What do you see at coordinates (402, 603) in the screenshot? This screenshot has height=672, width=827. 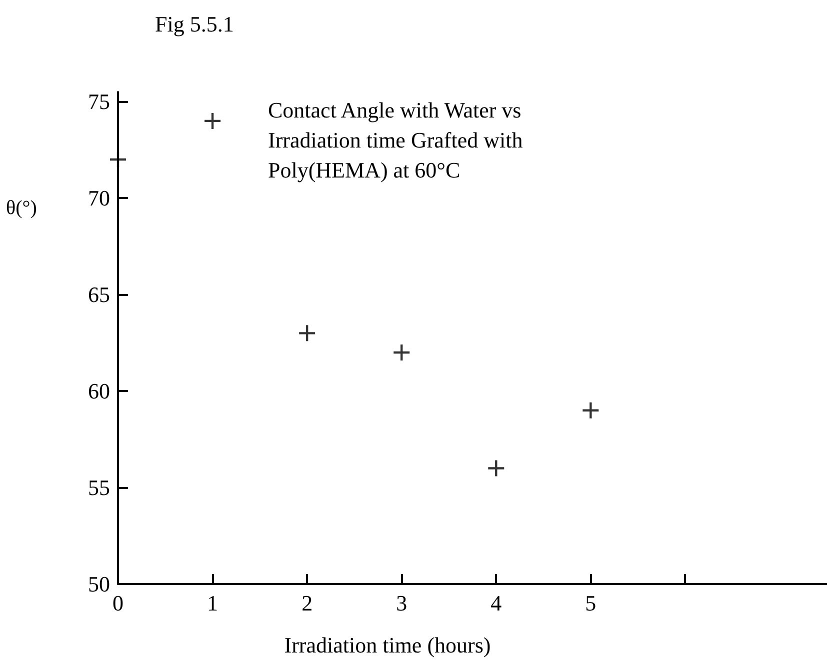 I see `x-tick-label: 3` at bounding box center [402, 603].